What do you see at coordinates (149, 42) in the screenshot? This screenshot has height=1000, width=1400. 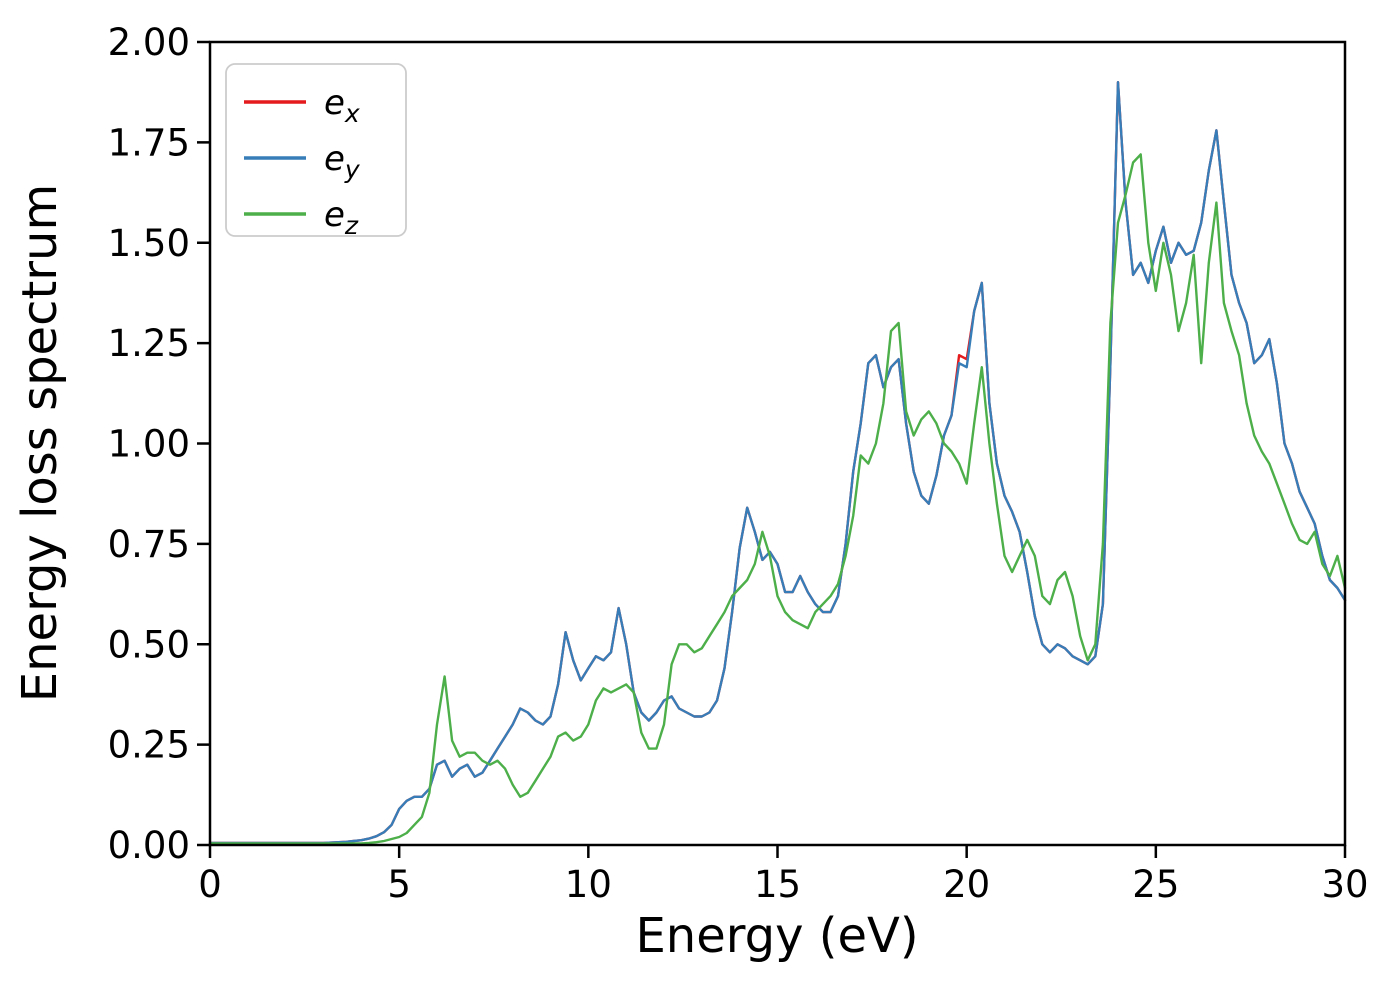 I see `y-tick-label: 2.00` at bounding box center [149, 42].